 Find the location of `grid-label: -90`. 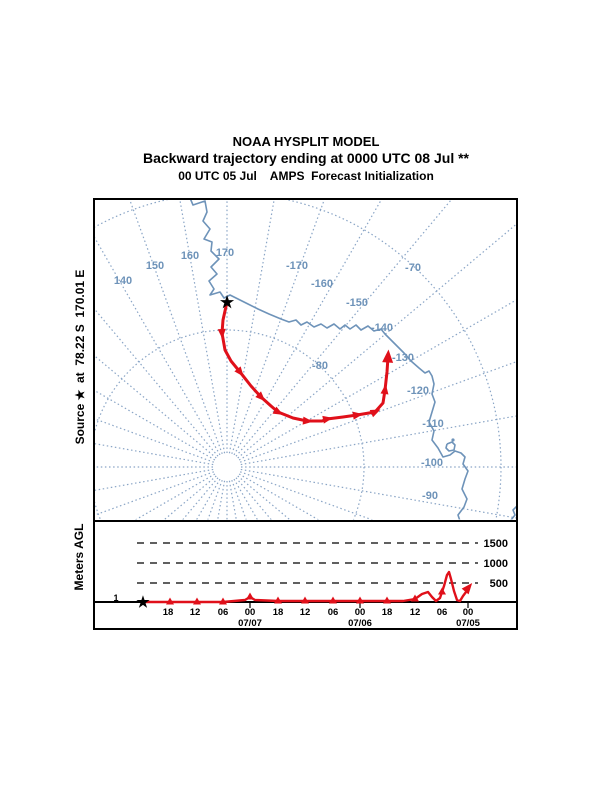

grid-label: -90 is located at coordinates (430, 496).